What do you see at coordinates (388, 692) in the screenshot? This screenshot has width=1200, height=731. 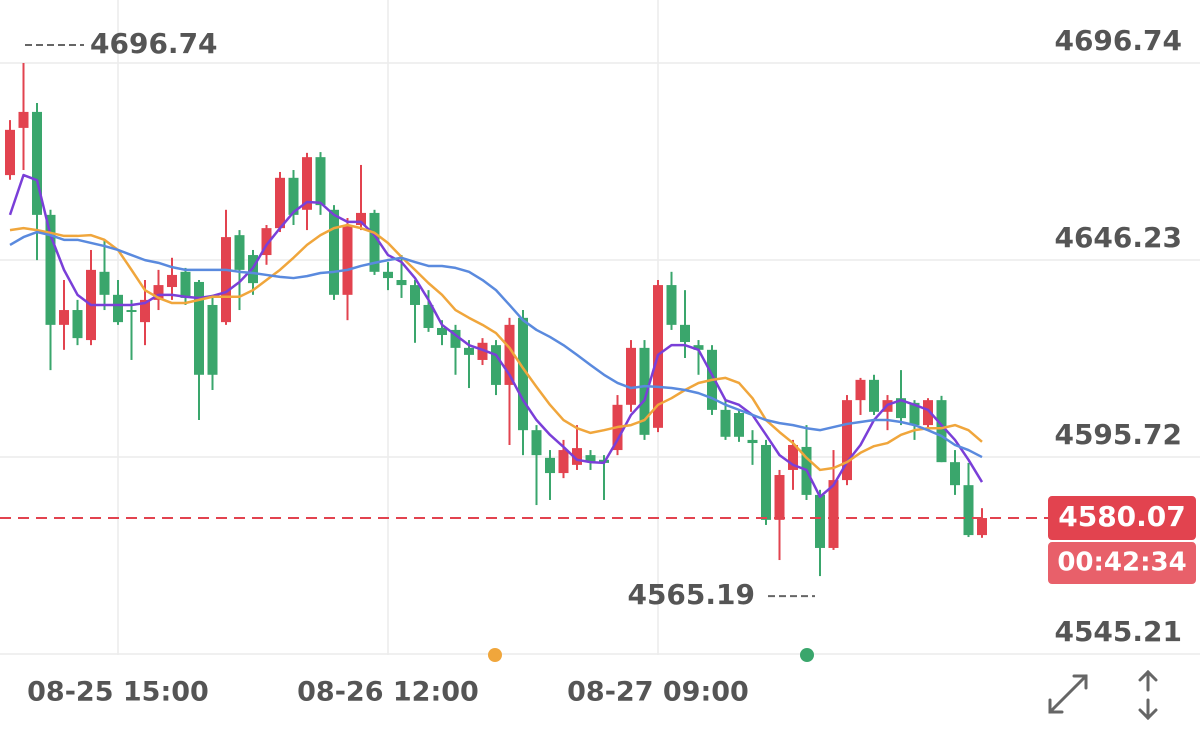 I see `x-tick-label: 08-26 12:00` at bounding box center [388, 692].